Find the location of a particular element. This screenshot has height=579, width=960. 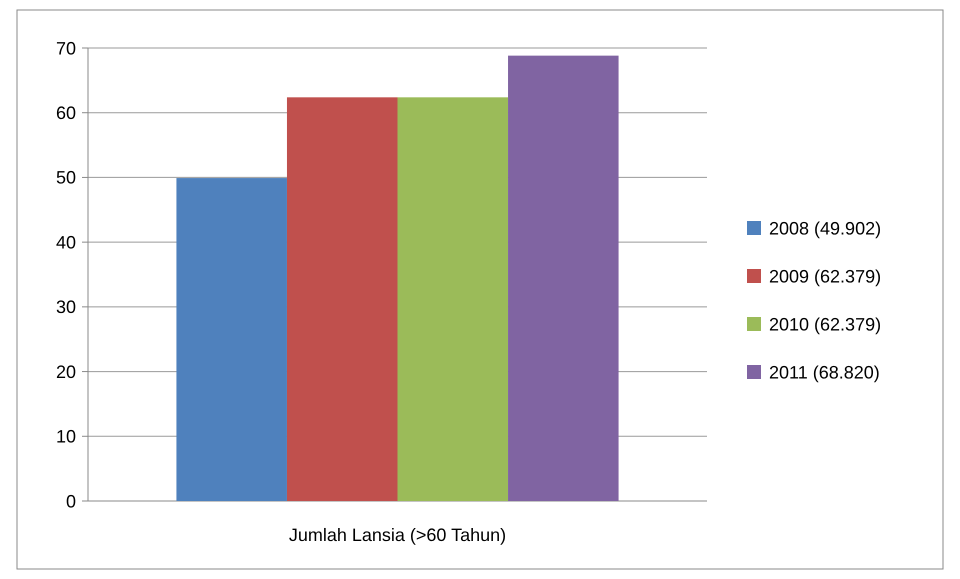

x-tick-label: Jumlah Lansia (>60 Tahun) is located at coordinates (397, 535).